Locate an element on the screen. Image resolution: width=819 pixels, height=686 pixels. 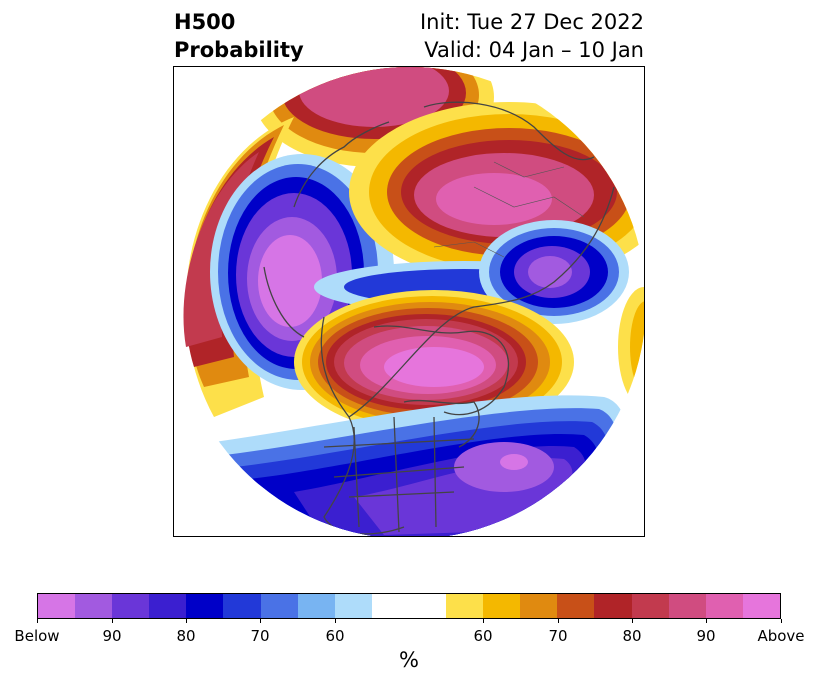
title-product: Probability is located at coordinates (239, 50).